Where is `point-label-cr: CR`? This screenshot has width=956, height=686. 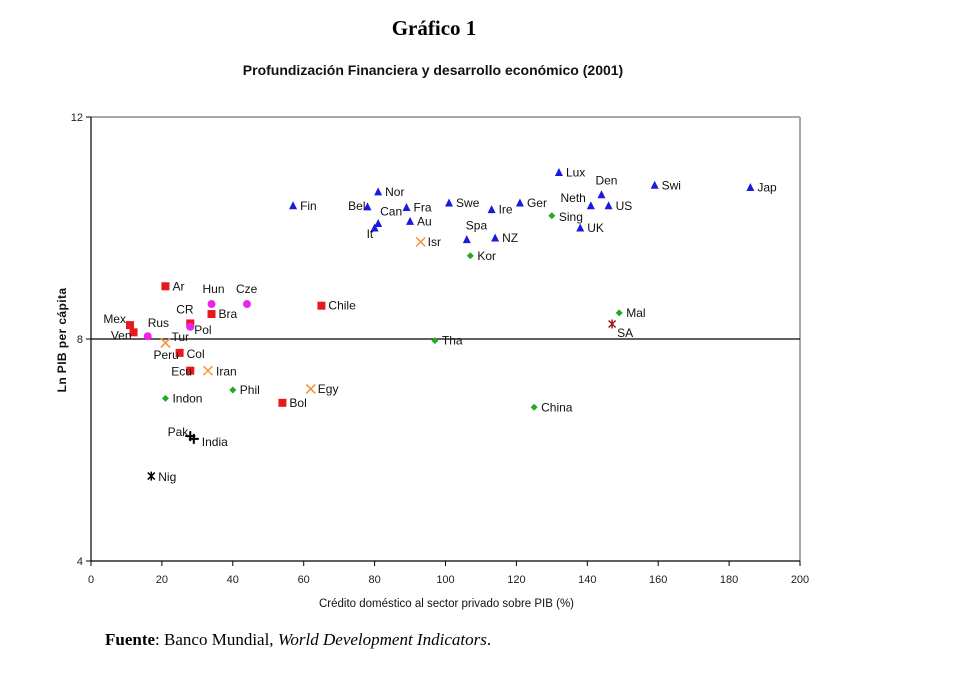 point-label-cr: CR is located at coordinates (185, 309).